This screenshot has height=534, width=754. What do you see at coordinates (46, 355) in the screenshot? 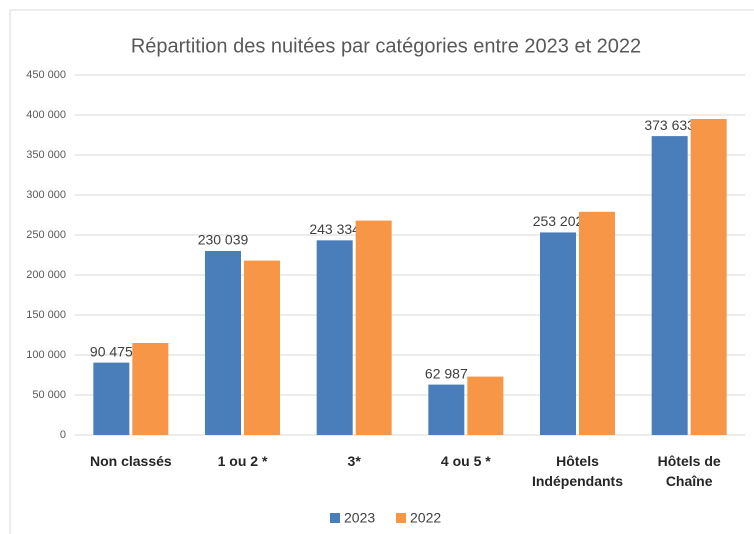
I see `y-tick-label: 100 000` at bounding box center [46, 355].